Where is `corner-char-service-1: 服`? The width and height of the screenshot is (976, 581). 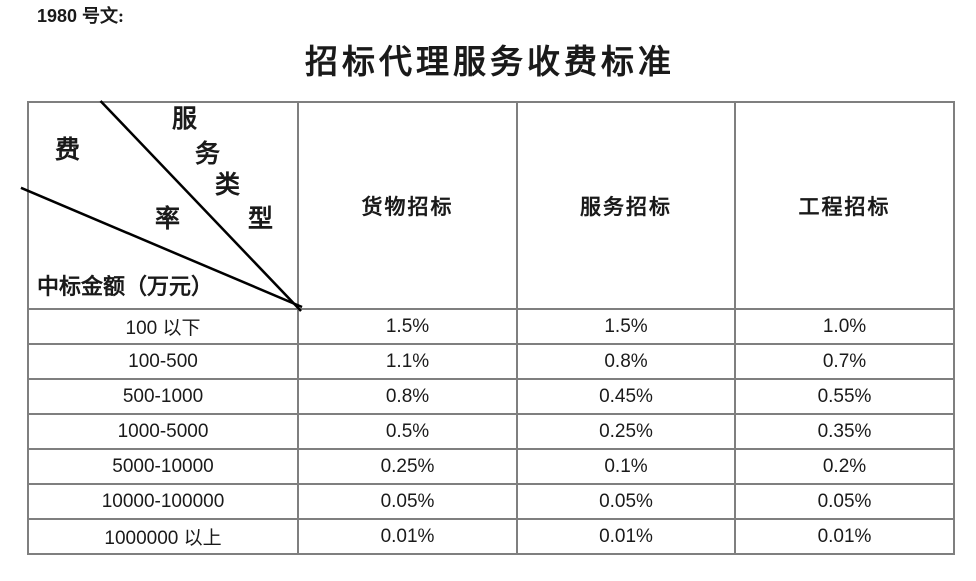 corner-char-service-1: 服 is located at coordinates (185, 119).